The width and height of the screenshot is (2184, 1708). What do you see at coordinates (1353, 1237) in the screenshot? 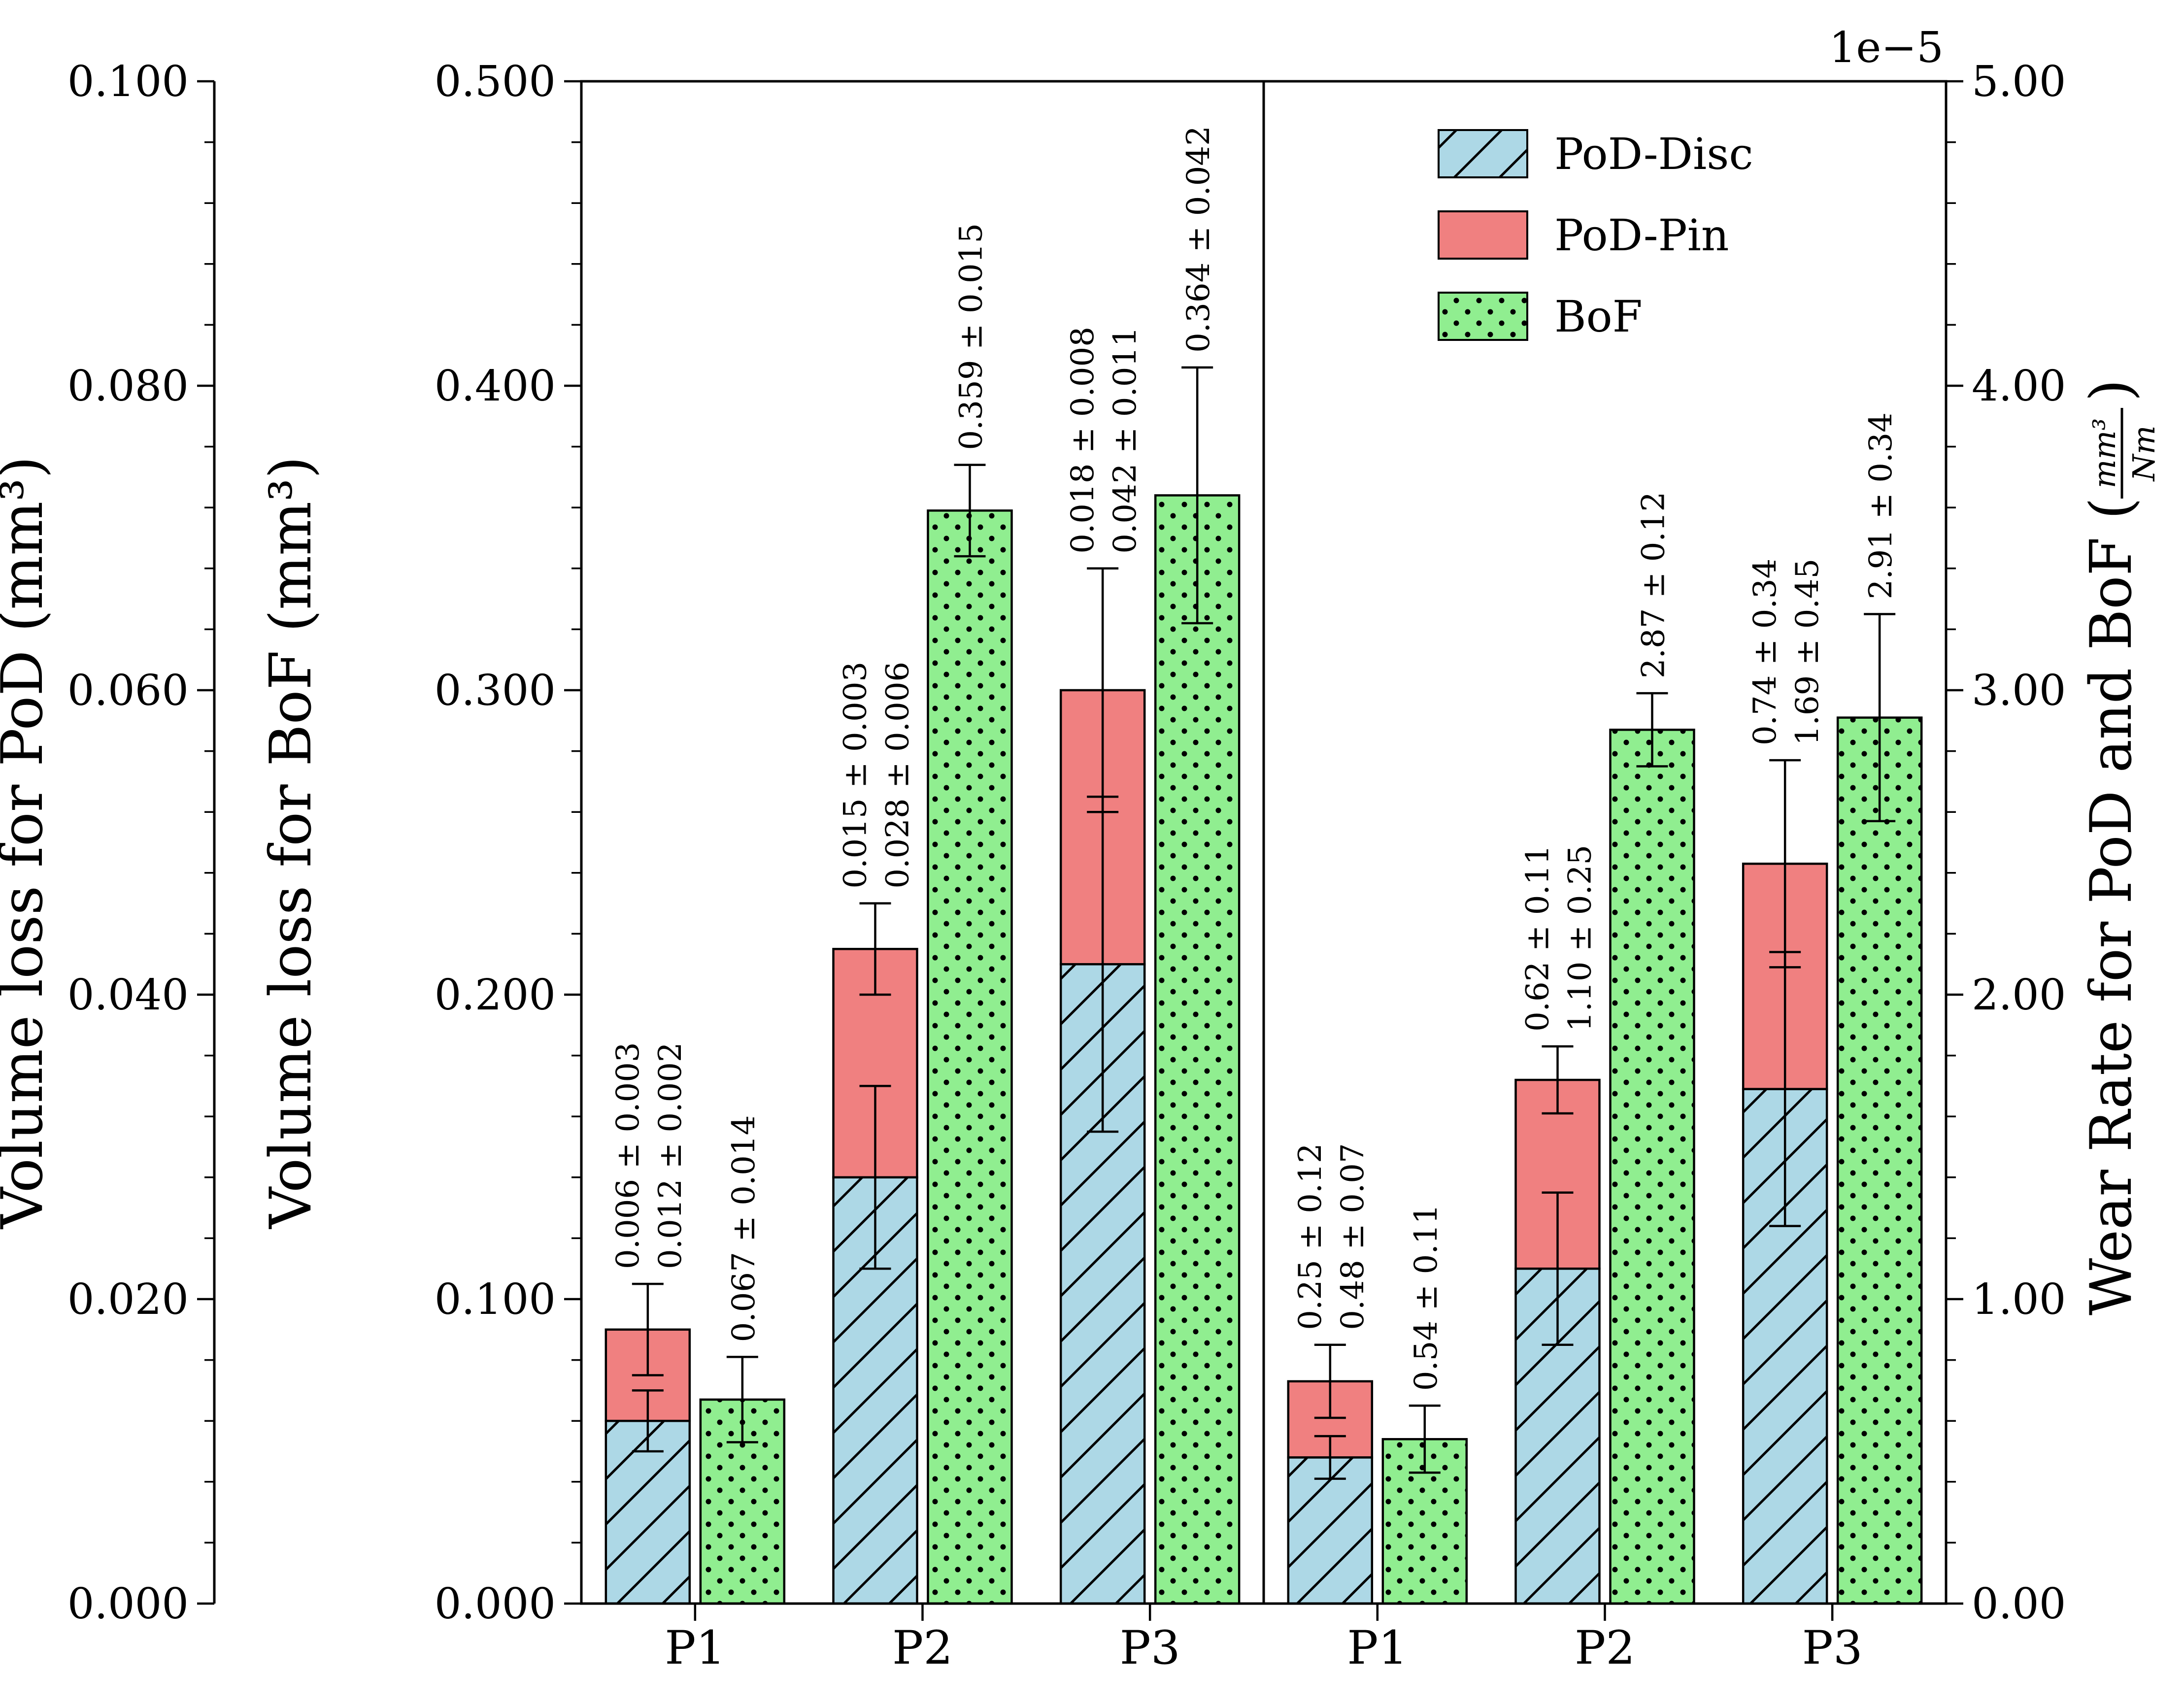
I see `value-annotation: 0.48 ± 0.07` at bounding box center [1353, 1237].